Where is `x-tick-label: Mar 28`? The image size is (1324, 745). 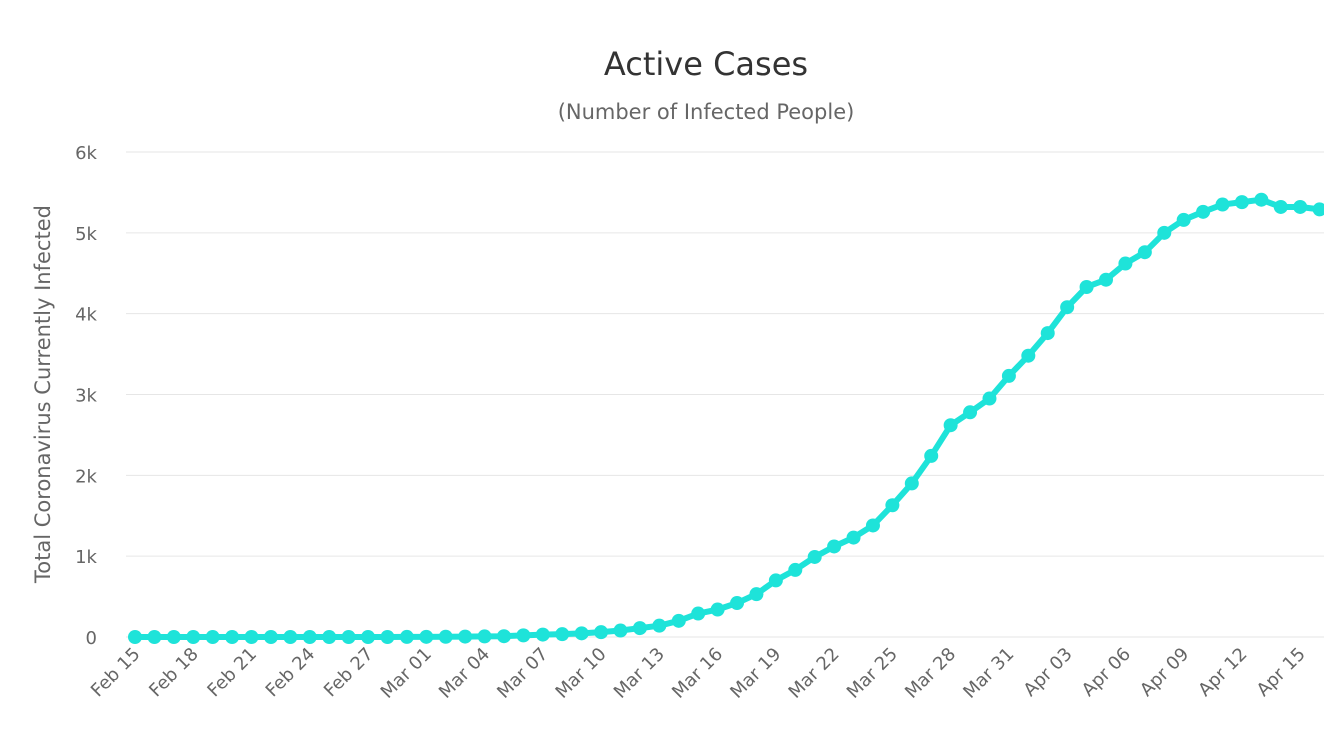
x-tick-label: Mar 28 is located at coordinates (930, 673).